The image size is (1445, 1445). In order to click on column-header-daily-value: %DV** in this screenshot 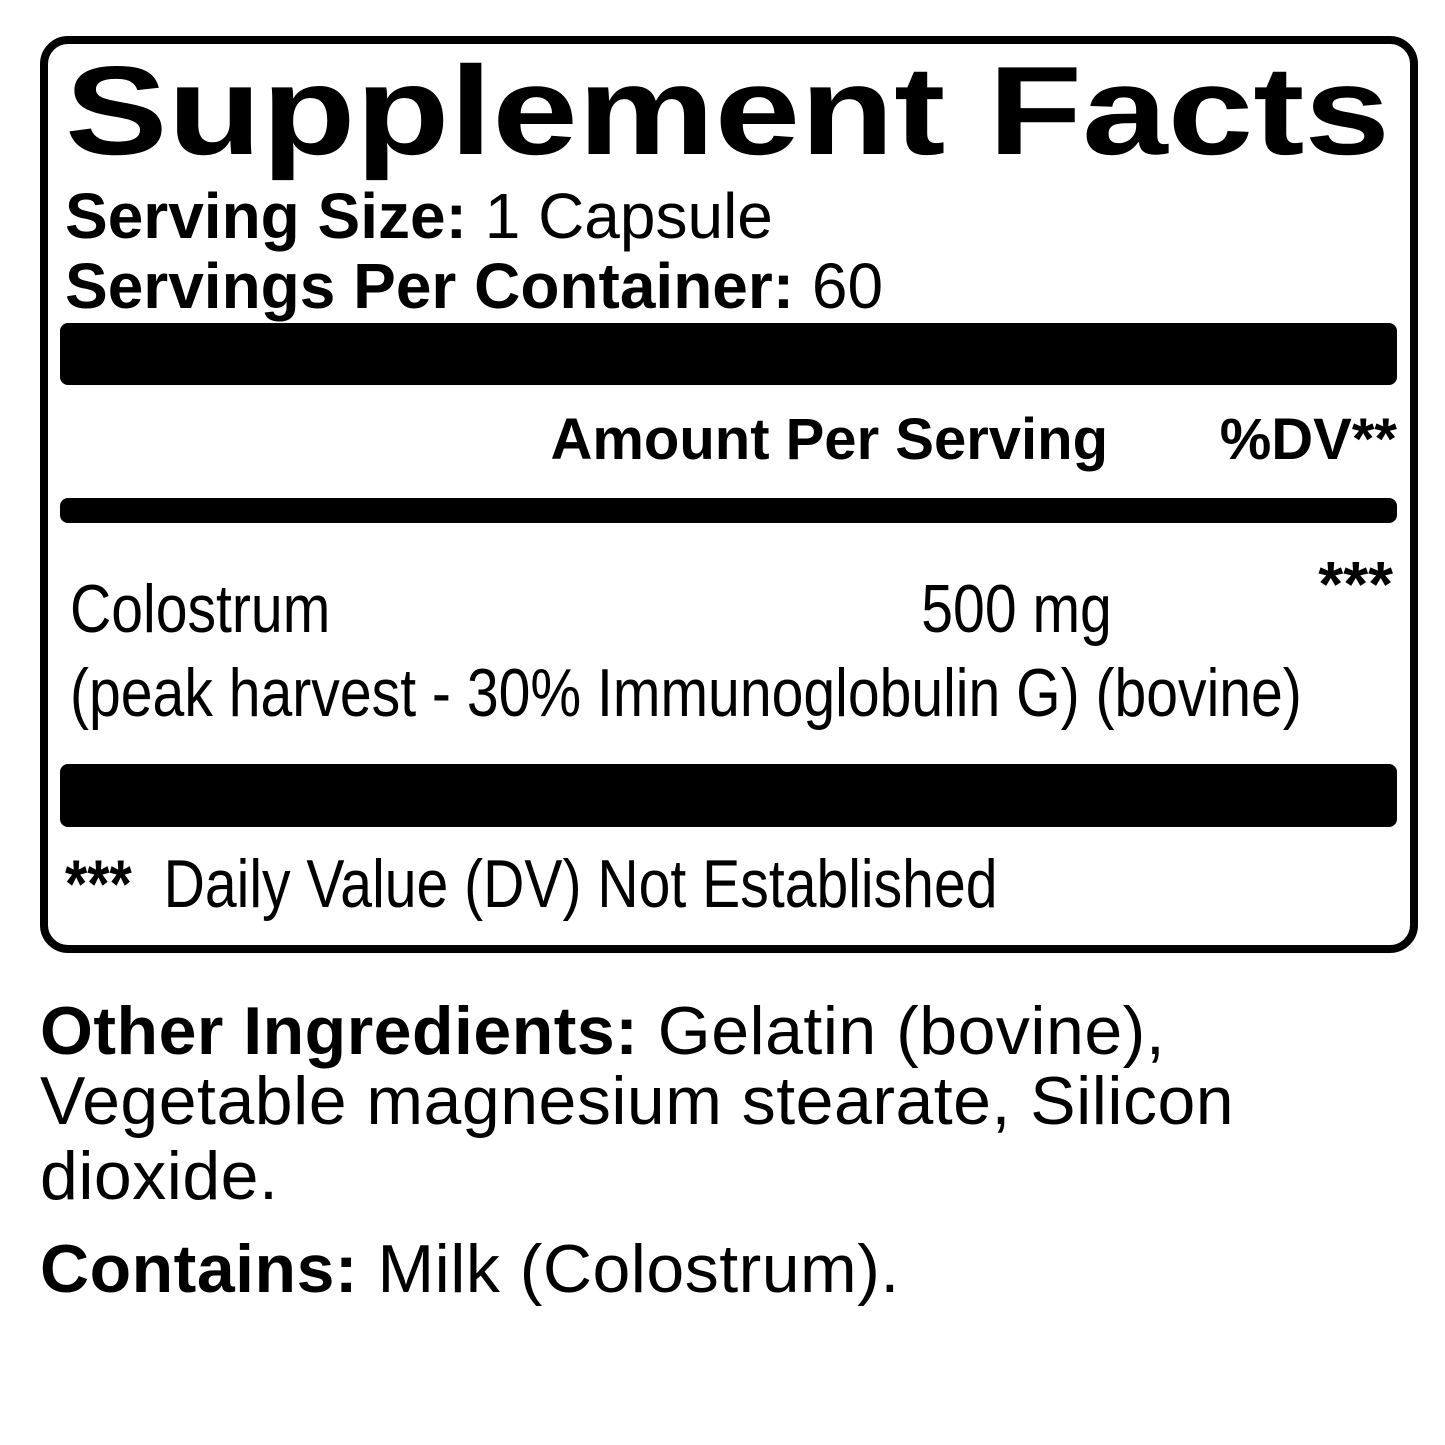, I will do `click(1308, 439)`.